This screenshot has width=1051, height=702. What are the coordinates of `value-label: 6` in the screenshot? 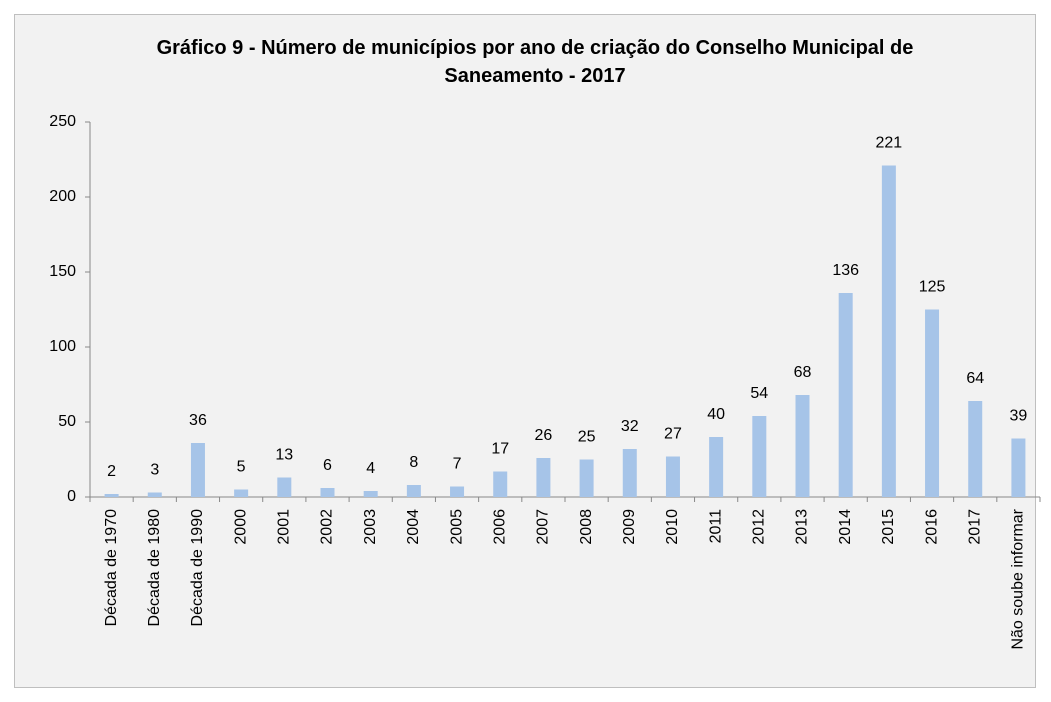 It's located at (327, 465).